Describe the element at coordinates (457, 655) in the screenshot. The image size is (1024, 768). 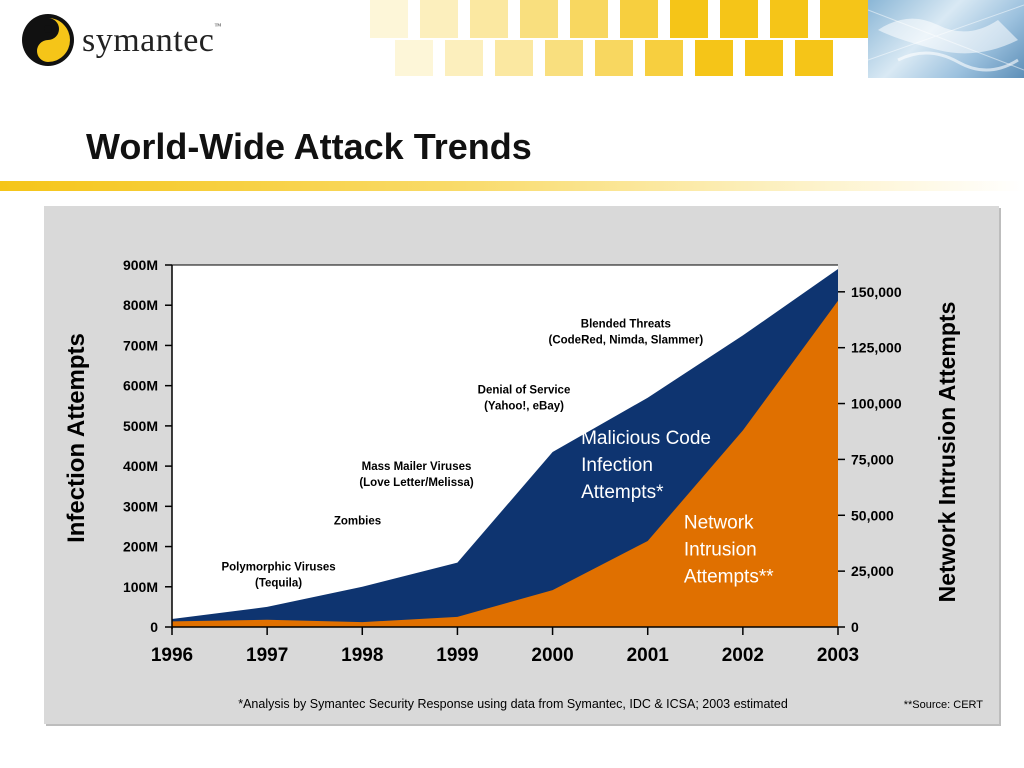
I see `x-tick-label: 1999` at that location.